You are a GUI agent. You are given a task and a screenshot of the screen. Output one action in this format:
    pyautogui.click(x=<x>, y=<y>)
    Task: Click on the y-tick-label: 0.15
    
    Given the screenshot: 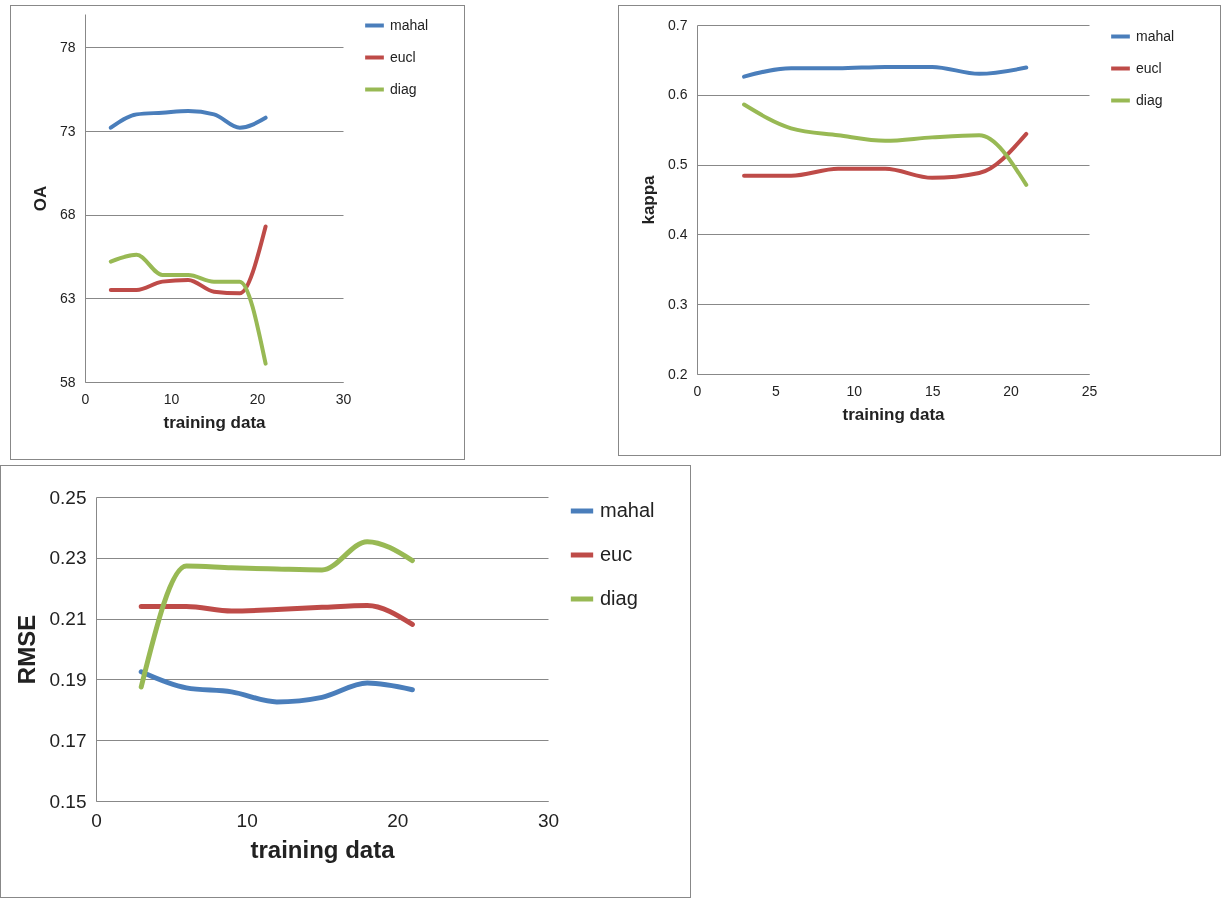 What is the action you would take?
    pyautogui.click(x=68, y=801)
    